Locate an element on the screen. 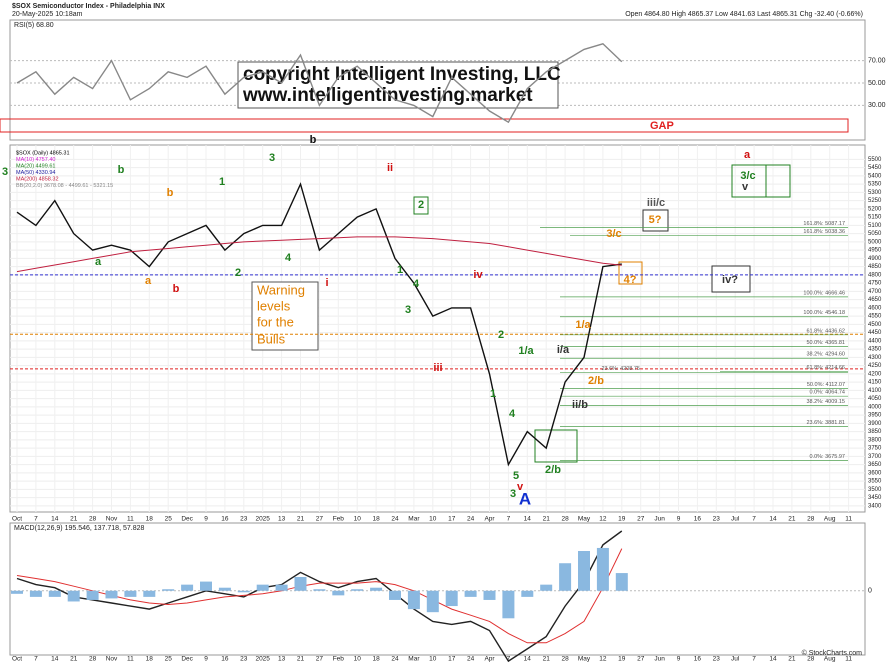 The image size is (895, 663). fib-label: 61.8%: 4214.66 is located at coordinates (825, 368).